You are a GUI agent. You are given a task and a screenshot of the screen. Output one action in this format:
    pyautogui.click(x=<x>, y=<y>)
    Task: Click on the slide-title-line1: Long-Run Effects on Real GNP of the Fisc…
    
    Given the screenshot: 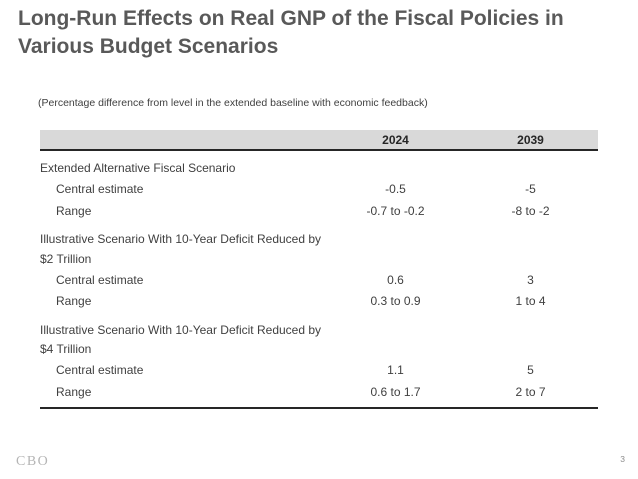 What is the action you would take?
    pyautogui.click(x=291, y=18)
    